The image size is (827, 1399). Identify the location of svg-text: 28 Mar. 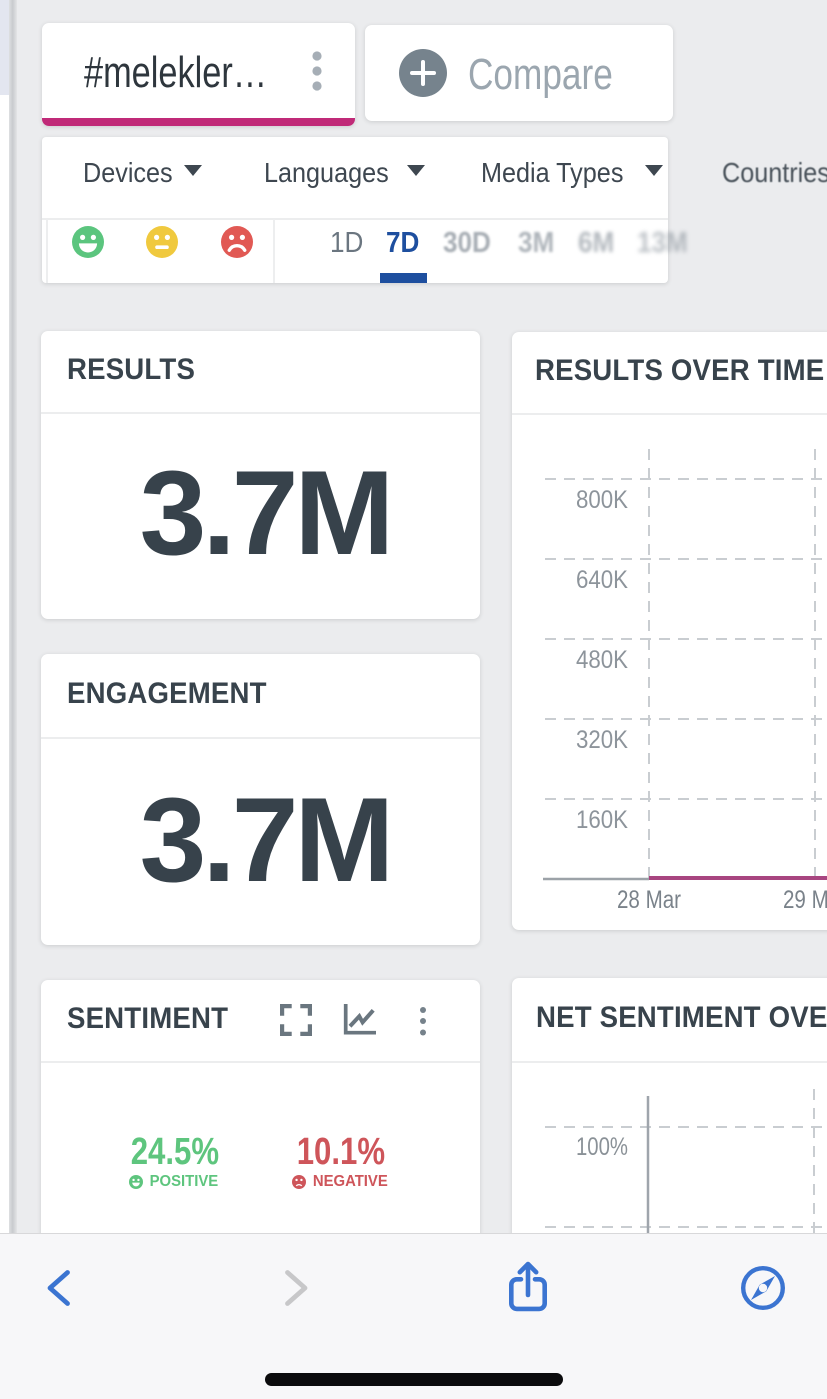
(649, 900).